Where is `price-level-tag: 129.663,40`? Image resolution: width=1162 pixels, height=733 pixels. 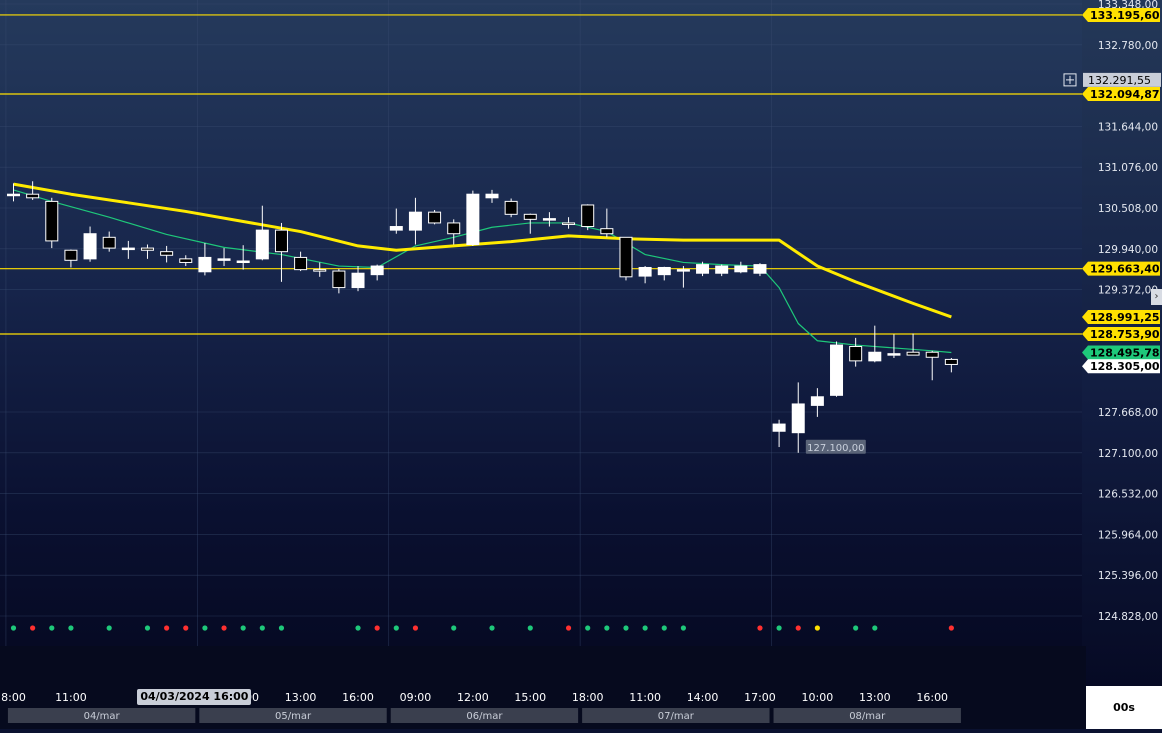
price-level-tag: 129.663,40 is located at coordinates (1125, 269).